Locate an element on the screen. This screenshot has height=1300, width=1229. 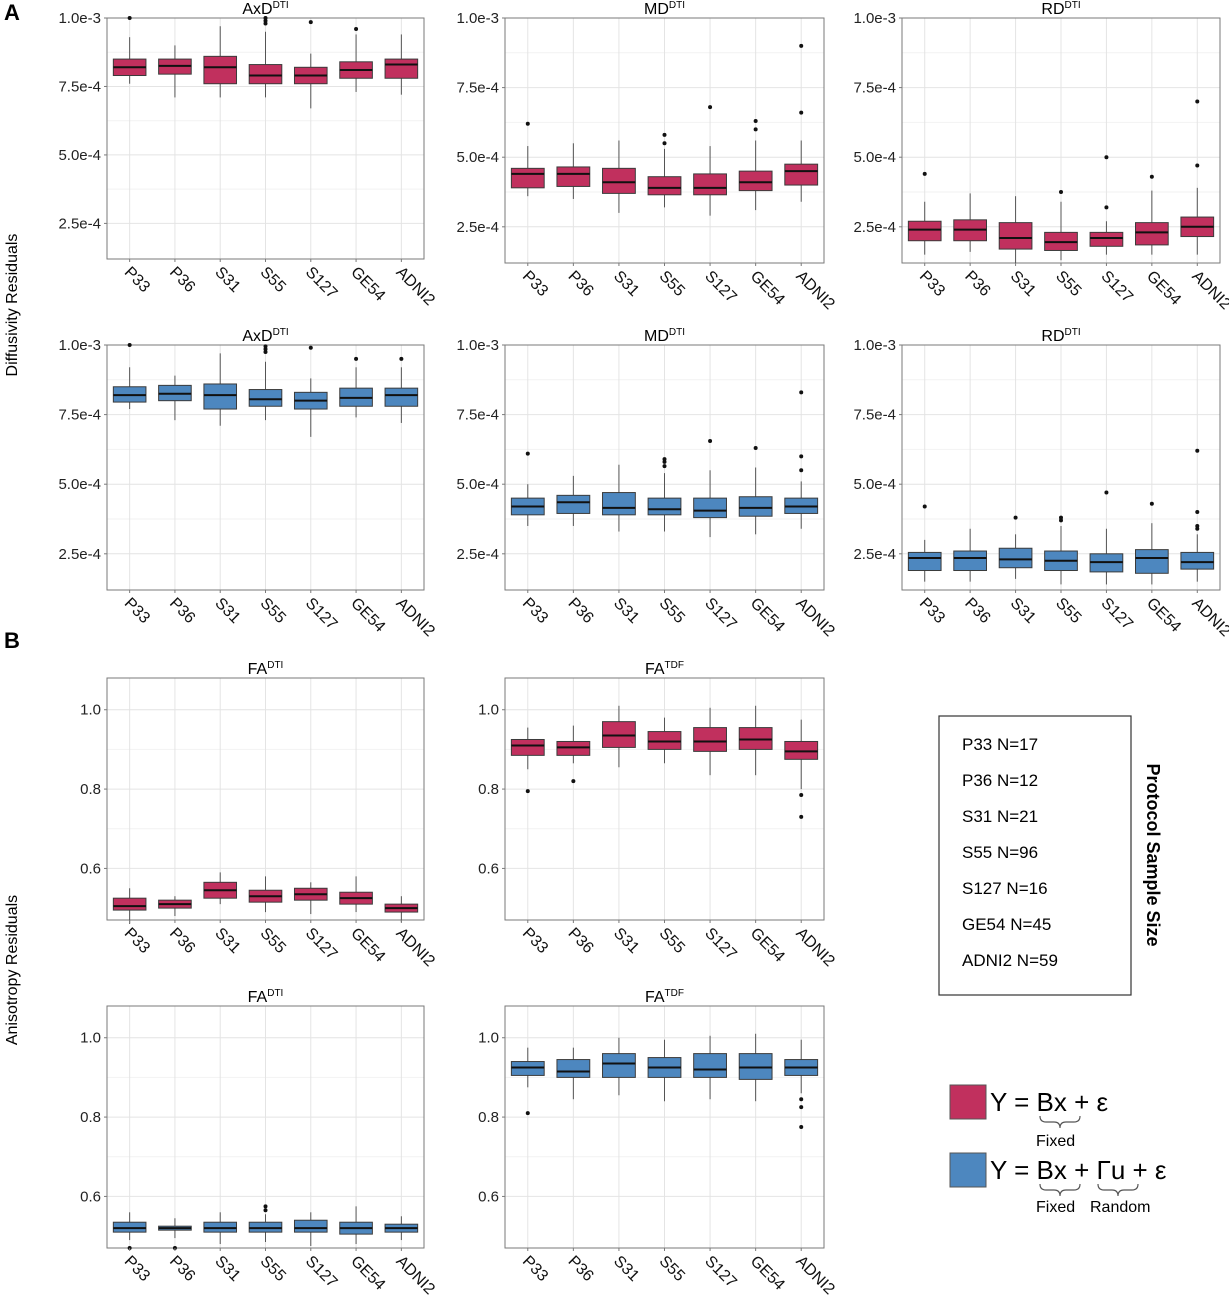
x-tick-label: GE54 is located at coordinates (767, 945).